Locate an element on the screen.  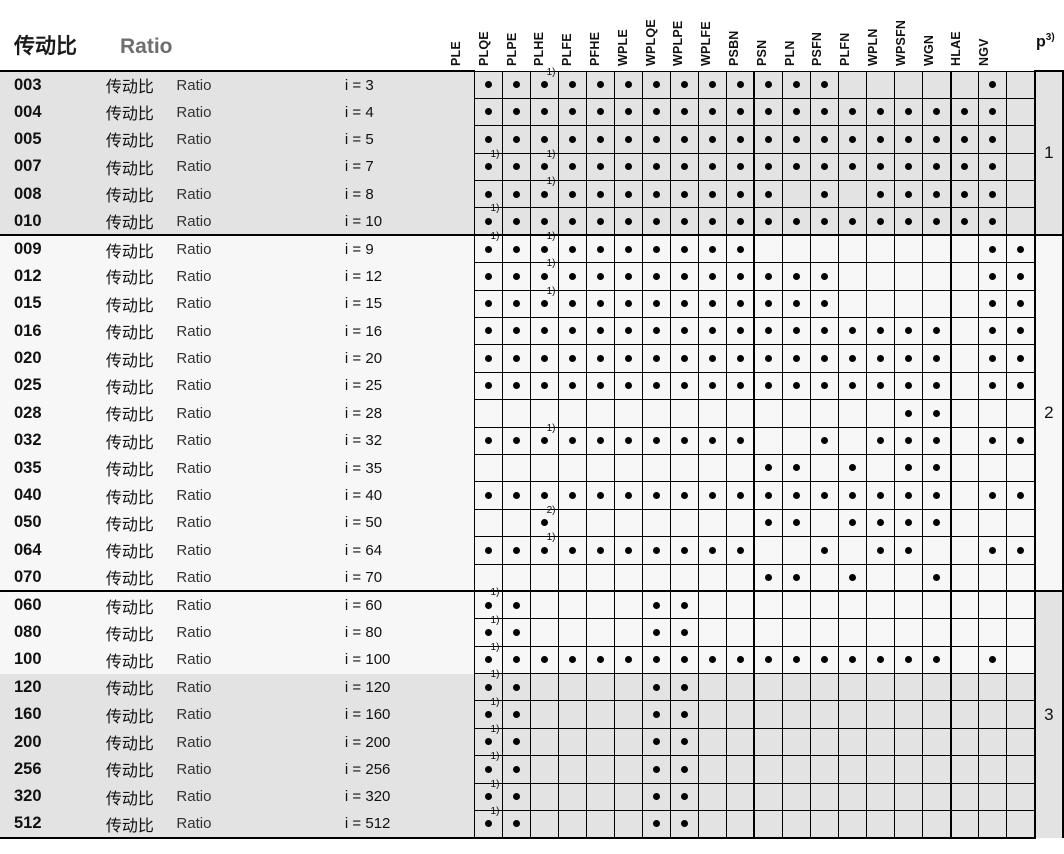
cell-004-wplpe is located at coordinates (712, 112).